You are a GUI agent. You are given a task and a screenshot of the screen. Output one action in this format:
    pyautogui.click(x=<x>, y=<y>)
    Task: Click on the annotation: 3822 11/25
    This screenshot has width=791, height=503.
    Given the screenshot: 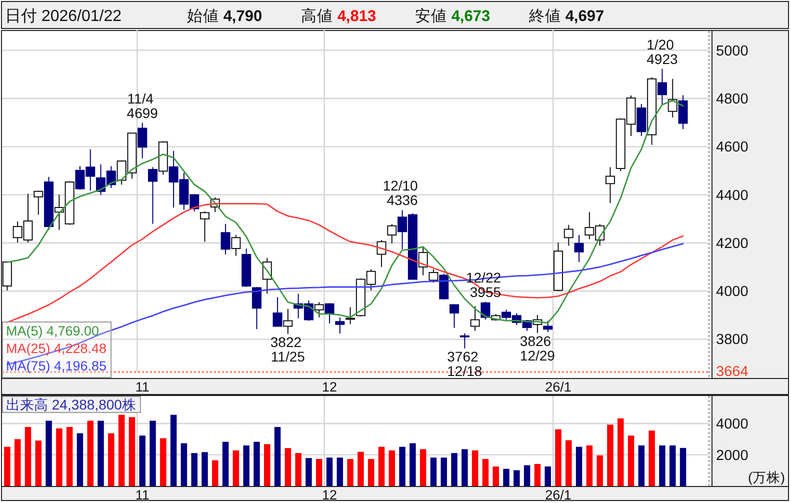 What is the action you would take?
    pyautogui.click(x=288, y=349)
    